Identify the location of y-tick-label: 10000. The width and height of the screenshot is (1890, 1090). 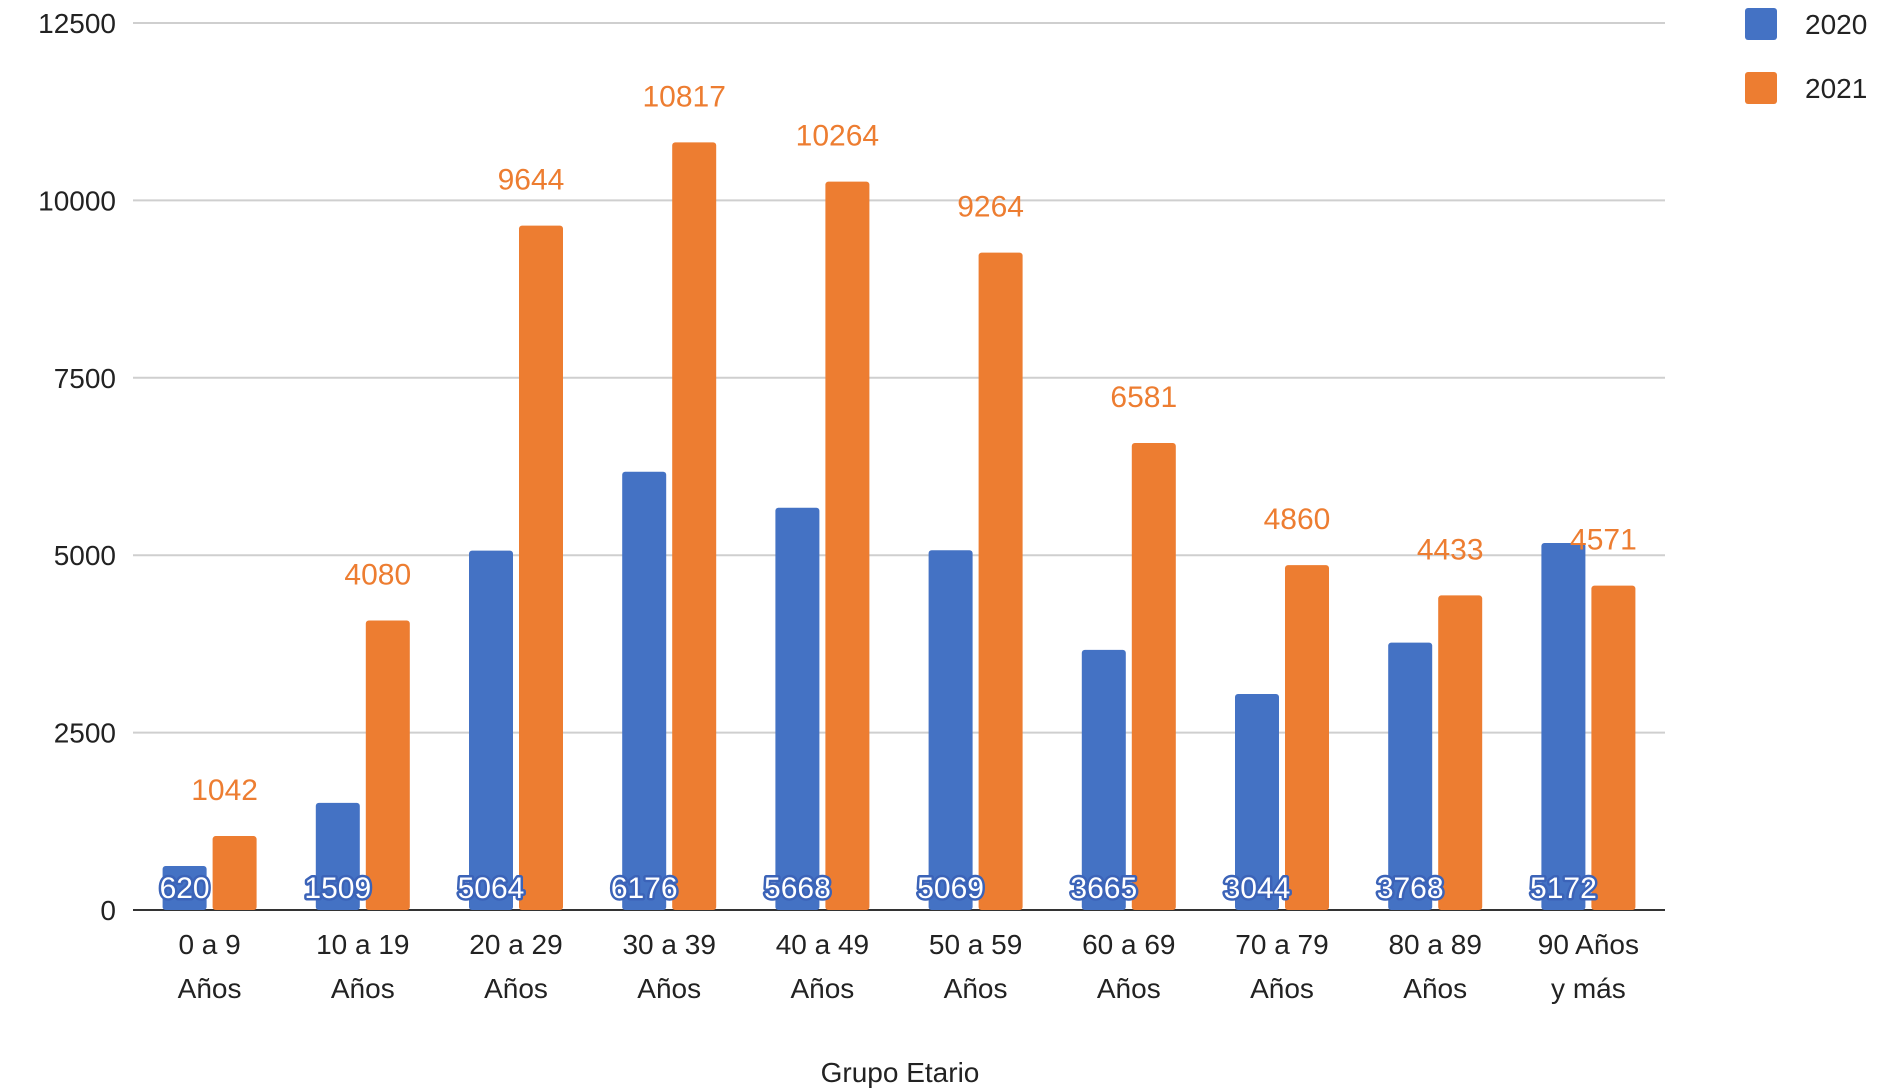
(77, 200).